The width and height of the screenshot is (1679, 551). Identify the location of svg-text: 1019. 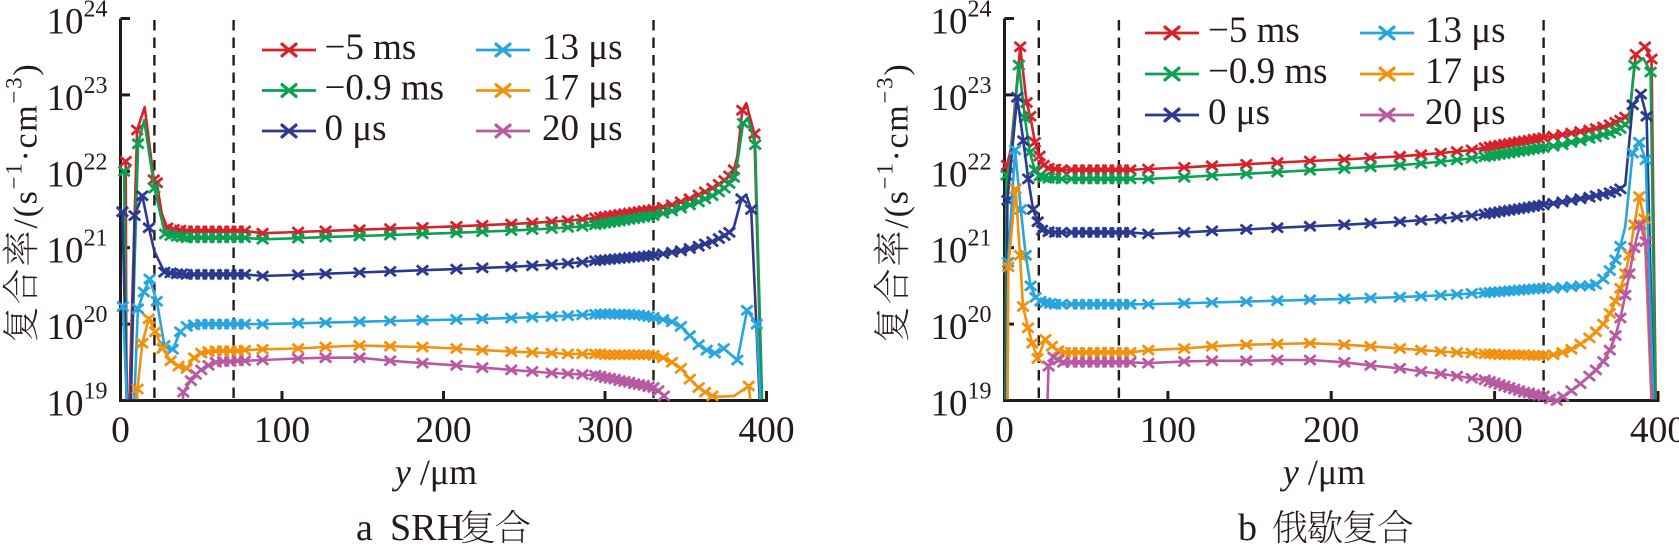
(961, 402).